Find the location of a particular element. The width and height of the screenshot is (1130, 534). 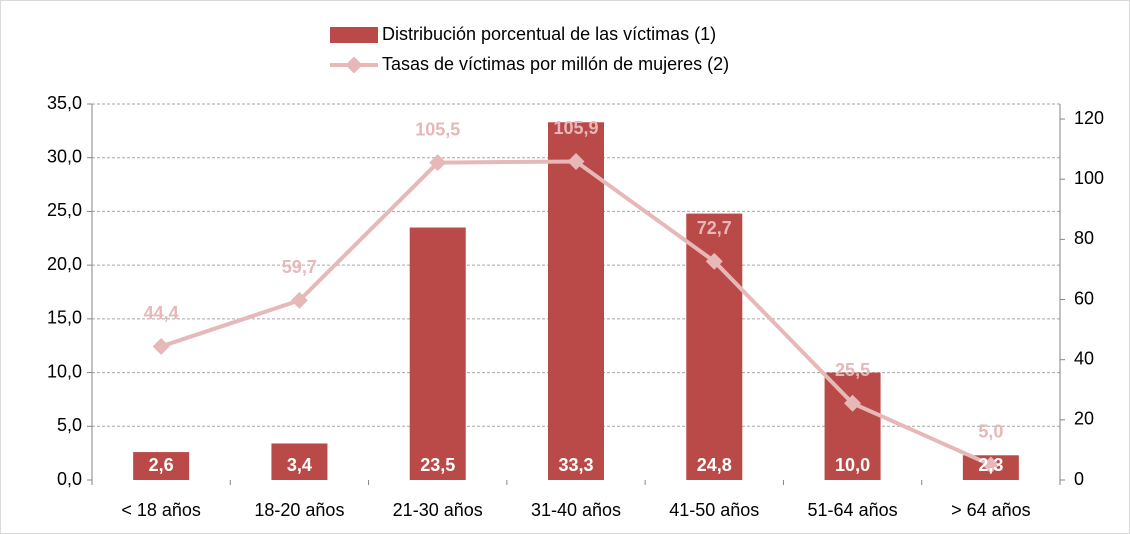

y2-tick-label: 60 is located at coordinates (1084, 298).